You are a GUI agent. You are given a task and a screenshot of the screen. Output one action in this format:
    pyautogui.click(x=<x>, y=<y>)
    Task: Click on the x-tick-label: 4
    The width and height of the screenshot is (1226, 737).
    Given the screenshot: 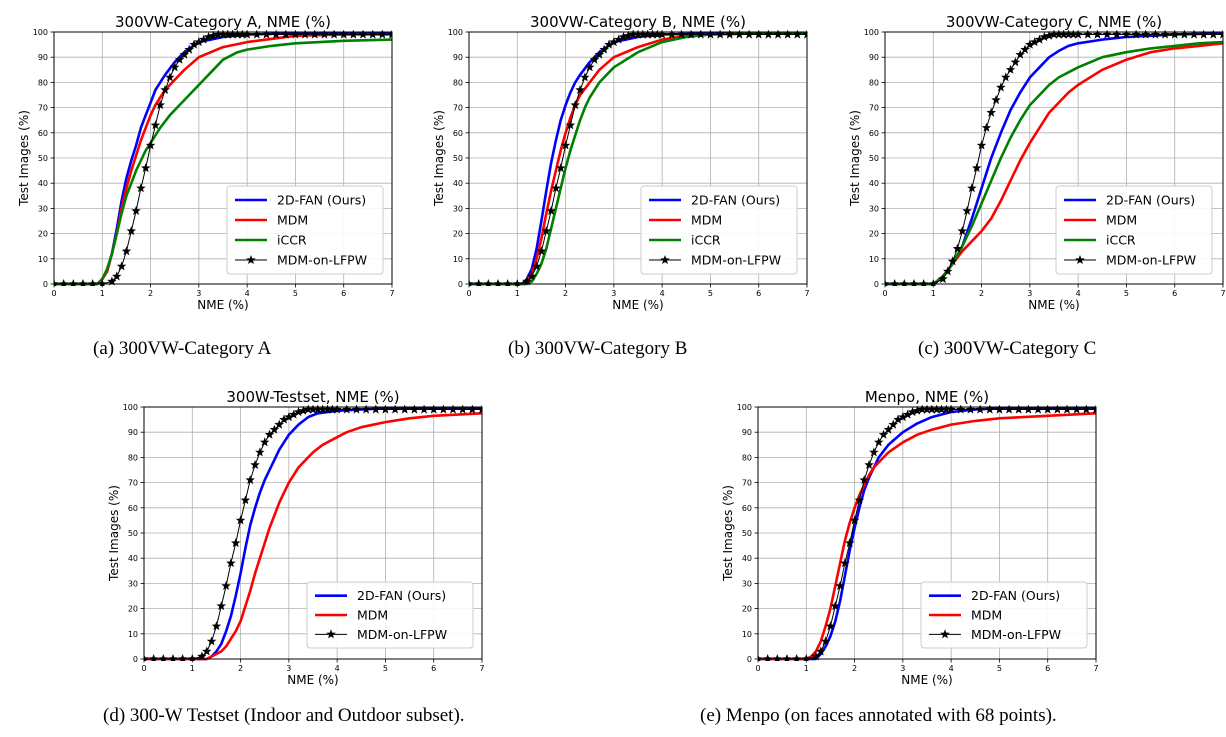 What is the action you would take?
    pyautogui.click(x=337, y=668)
    